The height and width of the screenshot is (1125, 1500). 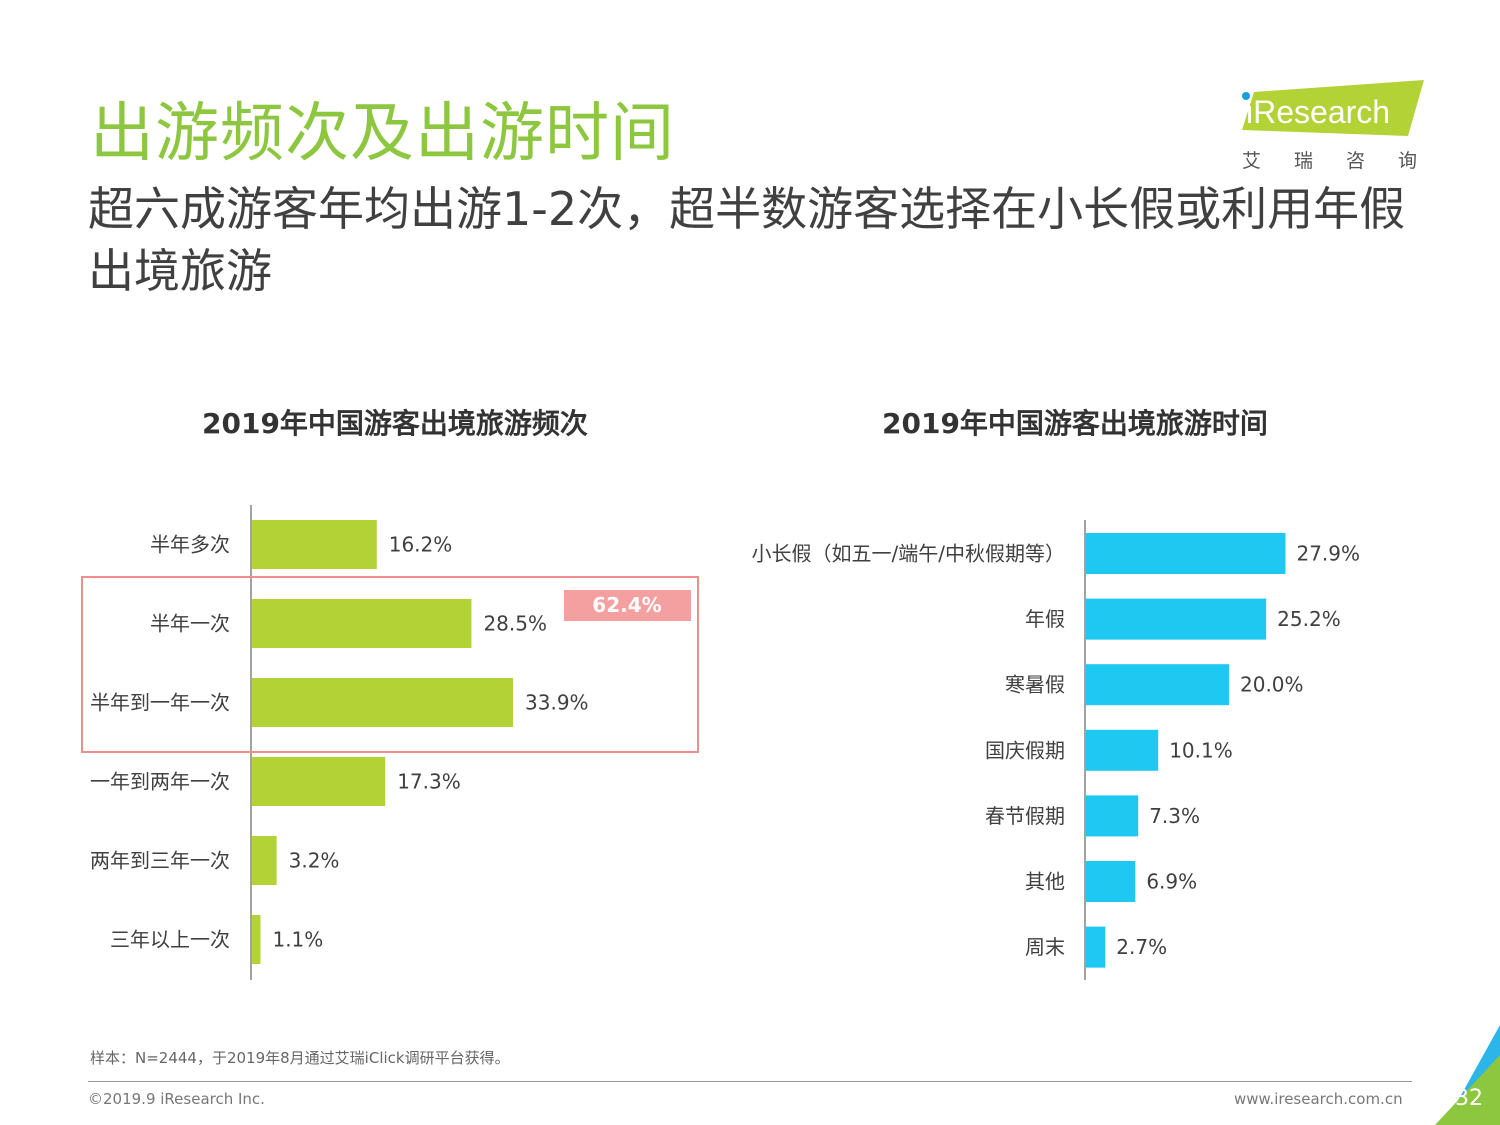 I want to click on iresearch-logo: iResearch, so click(x=1333, y=108).